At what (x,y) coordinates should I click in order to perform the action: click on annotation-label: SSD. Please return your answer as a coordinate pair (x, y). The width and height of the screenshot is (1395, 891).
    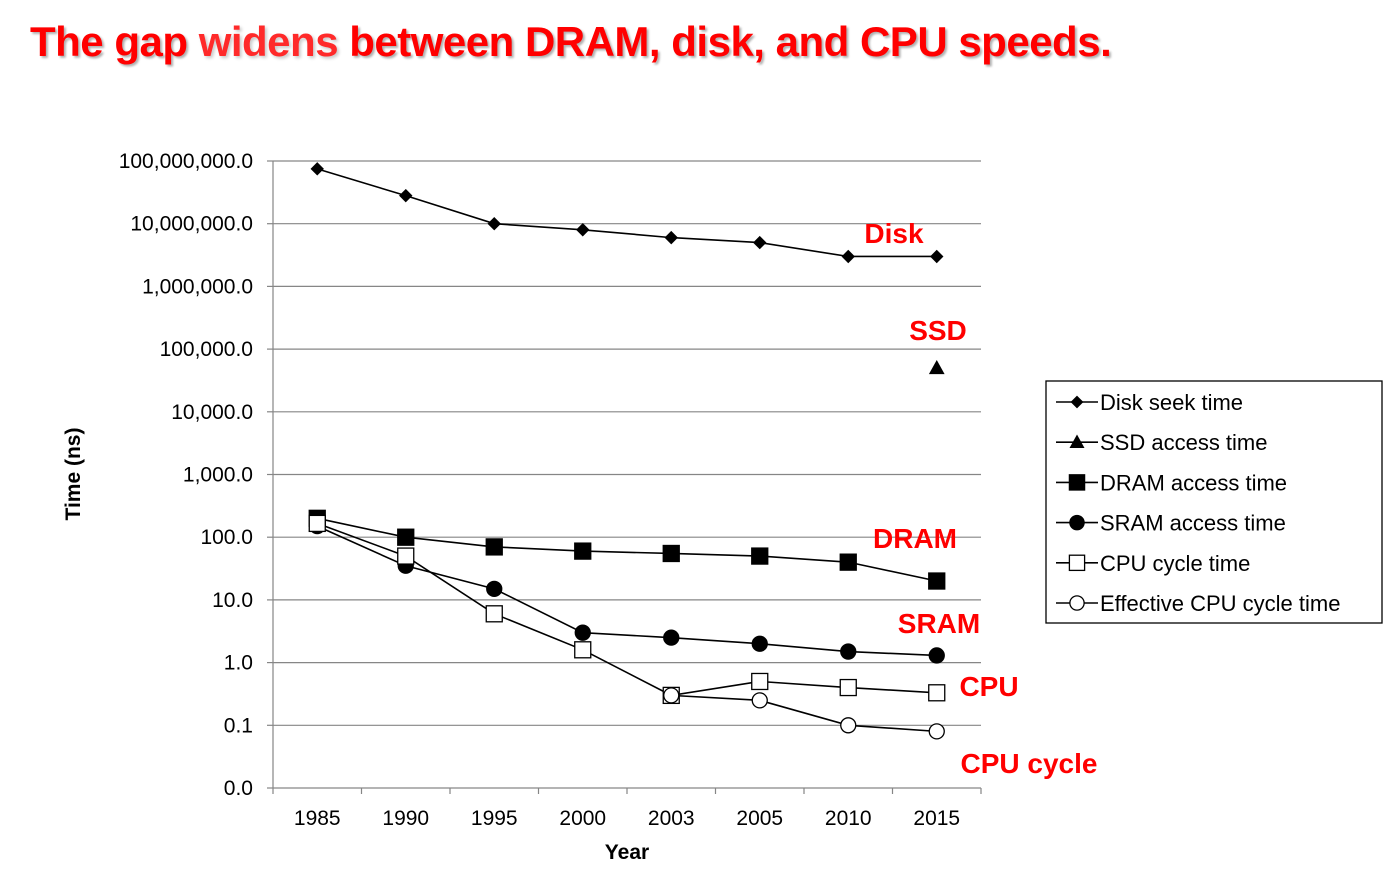
    Looking at the image, I should click on (938, 330).